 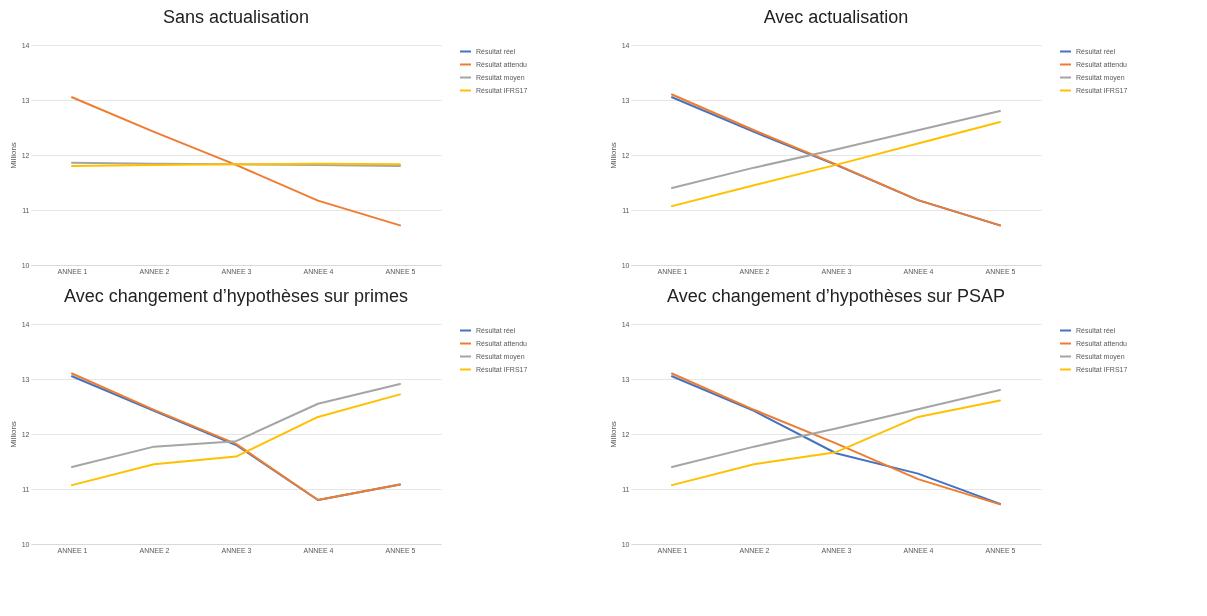 I want to click on chart-title: Avec changement d’hypothèses sur primes, so click(x=236, y=296).